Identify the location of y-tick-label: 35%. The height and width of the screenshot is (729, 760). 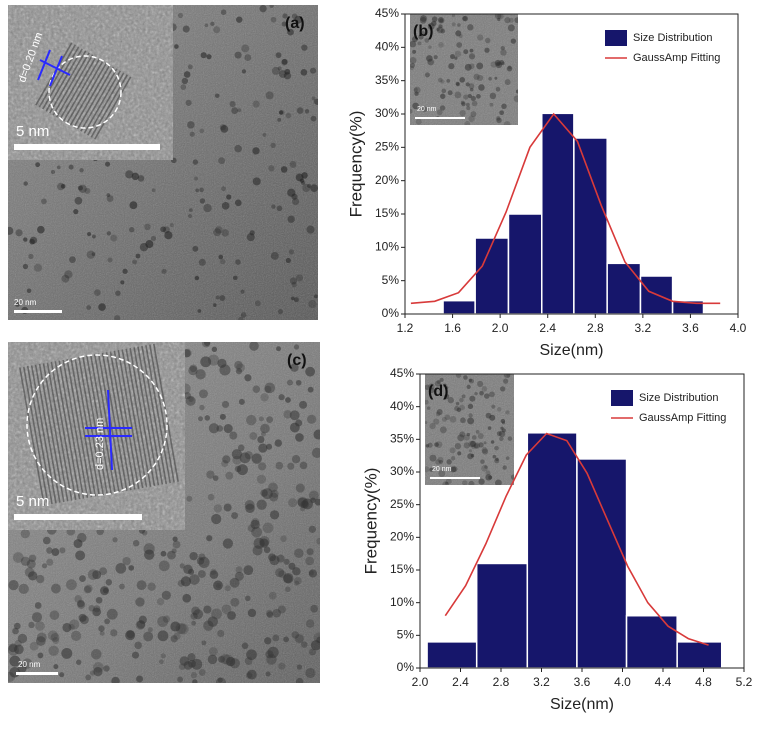
(387, 80).